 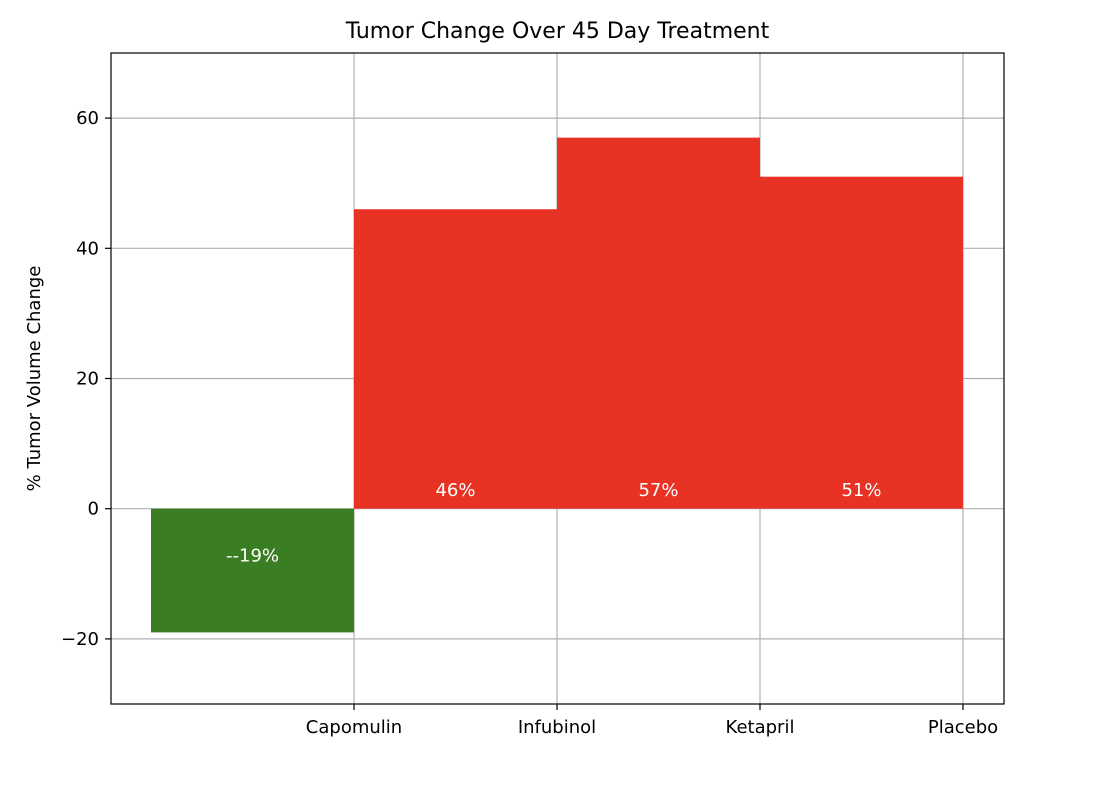 I want to click on x-tick-label: Infubinol, so click(x=557, y=727).